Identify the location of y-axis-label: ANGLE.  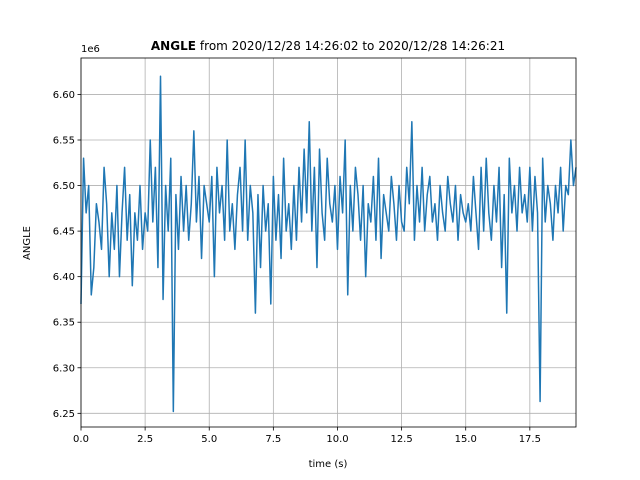
(27, 243).